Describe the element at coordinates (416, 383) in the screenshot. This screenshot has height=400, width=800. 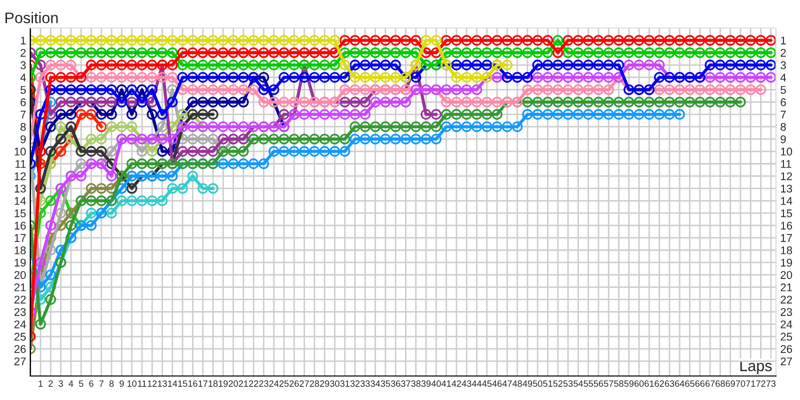
I see `x-tick-label: 38` at that location.